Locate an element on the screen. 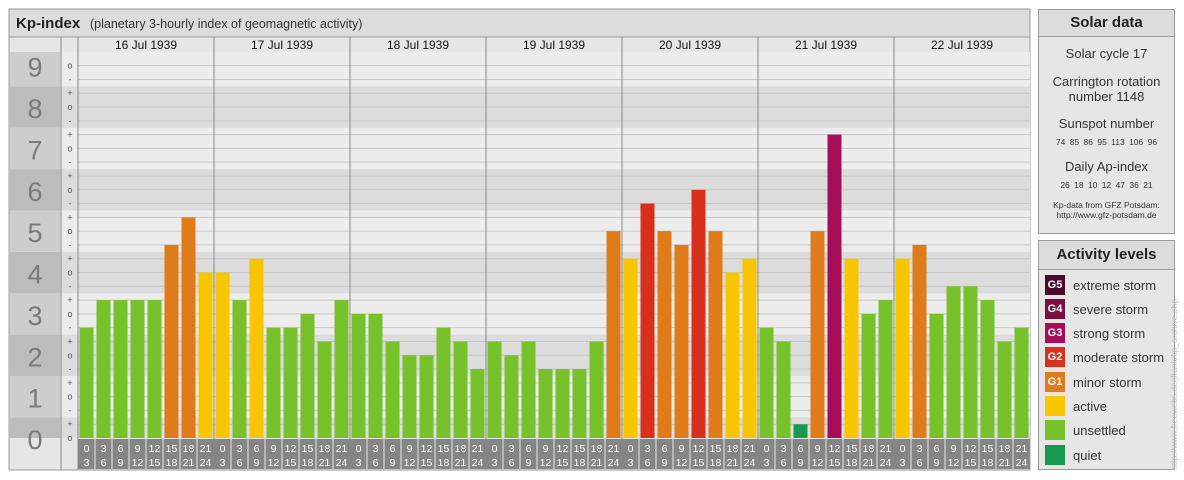 The image size is (1184, 480). legend-item-extreme-storm: G5 extreme storm is located at coordinates (1100, 285).